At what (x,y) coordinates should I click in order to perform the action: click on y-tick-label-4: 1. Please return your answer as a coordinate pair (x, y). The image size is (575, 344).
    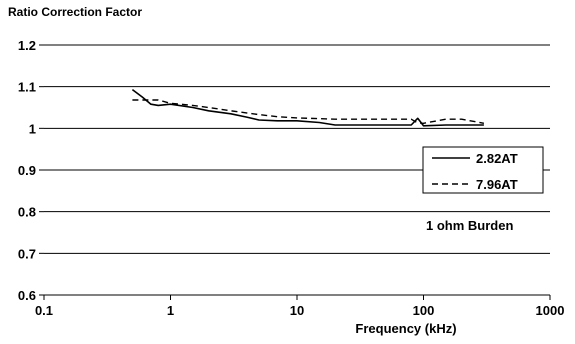
    Looking at the image, I should click on (32, 128).